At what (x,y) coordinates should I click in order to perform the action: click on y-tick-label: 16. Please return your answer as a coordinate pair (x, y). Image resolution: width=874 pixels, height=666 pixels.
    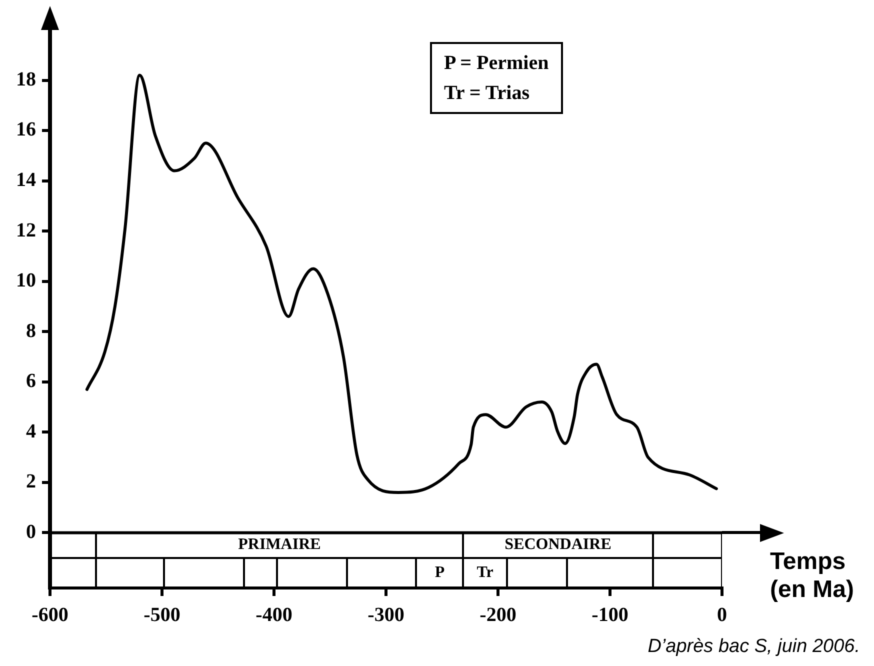
    Looking at the image, I should click on (26, 129).